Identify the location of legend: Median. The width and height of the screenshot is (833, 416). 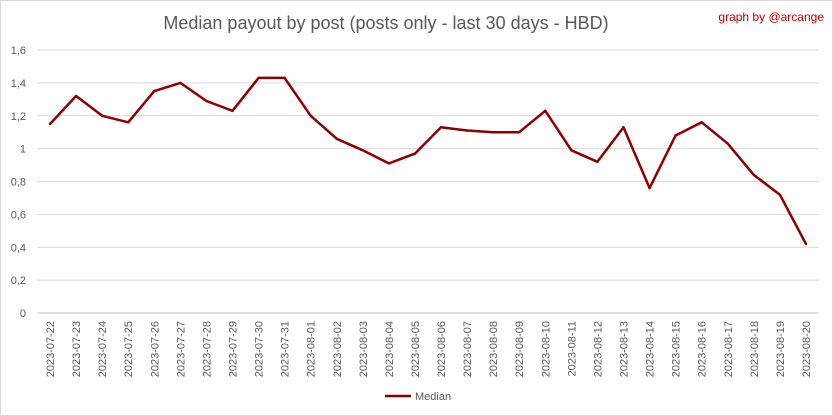
(418, 397).